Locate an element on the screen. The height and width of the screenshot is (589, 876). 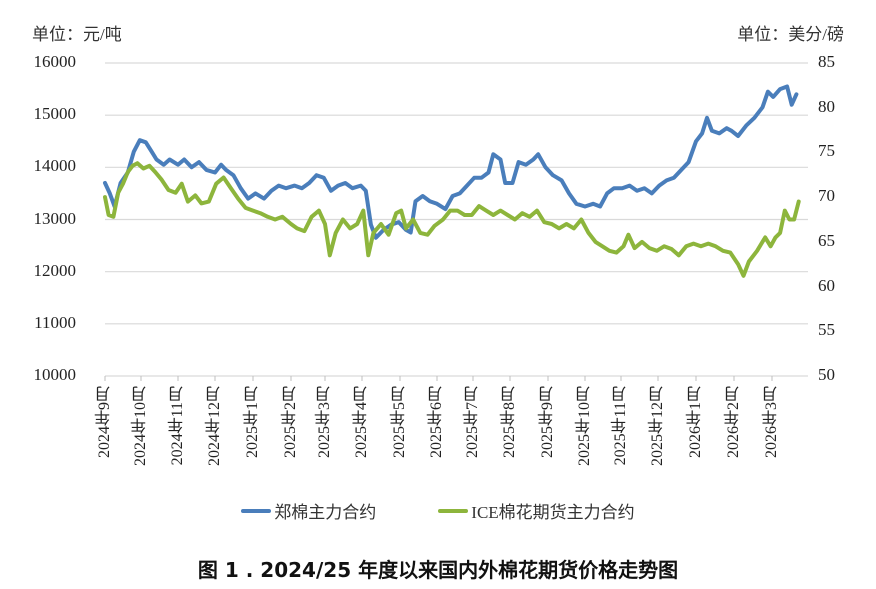
legend-item-ice: ICE棉花期货主力合约 is located at coordinates (536, 510).